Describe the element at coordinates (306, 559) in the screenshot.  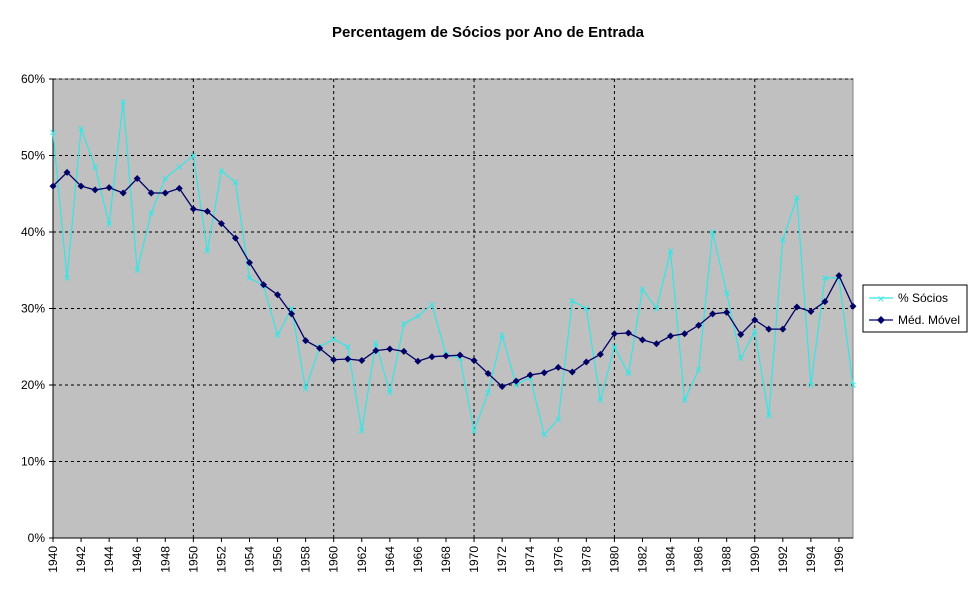
I see `x-tick-label: 1958` at that location.